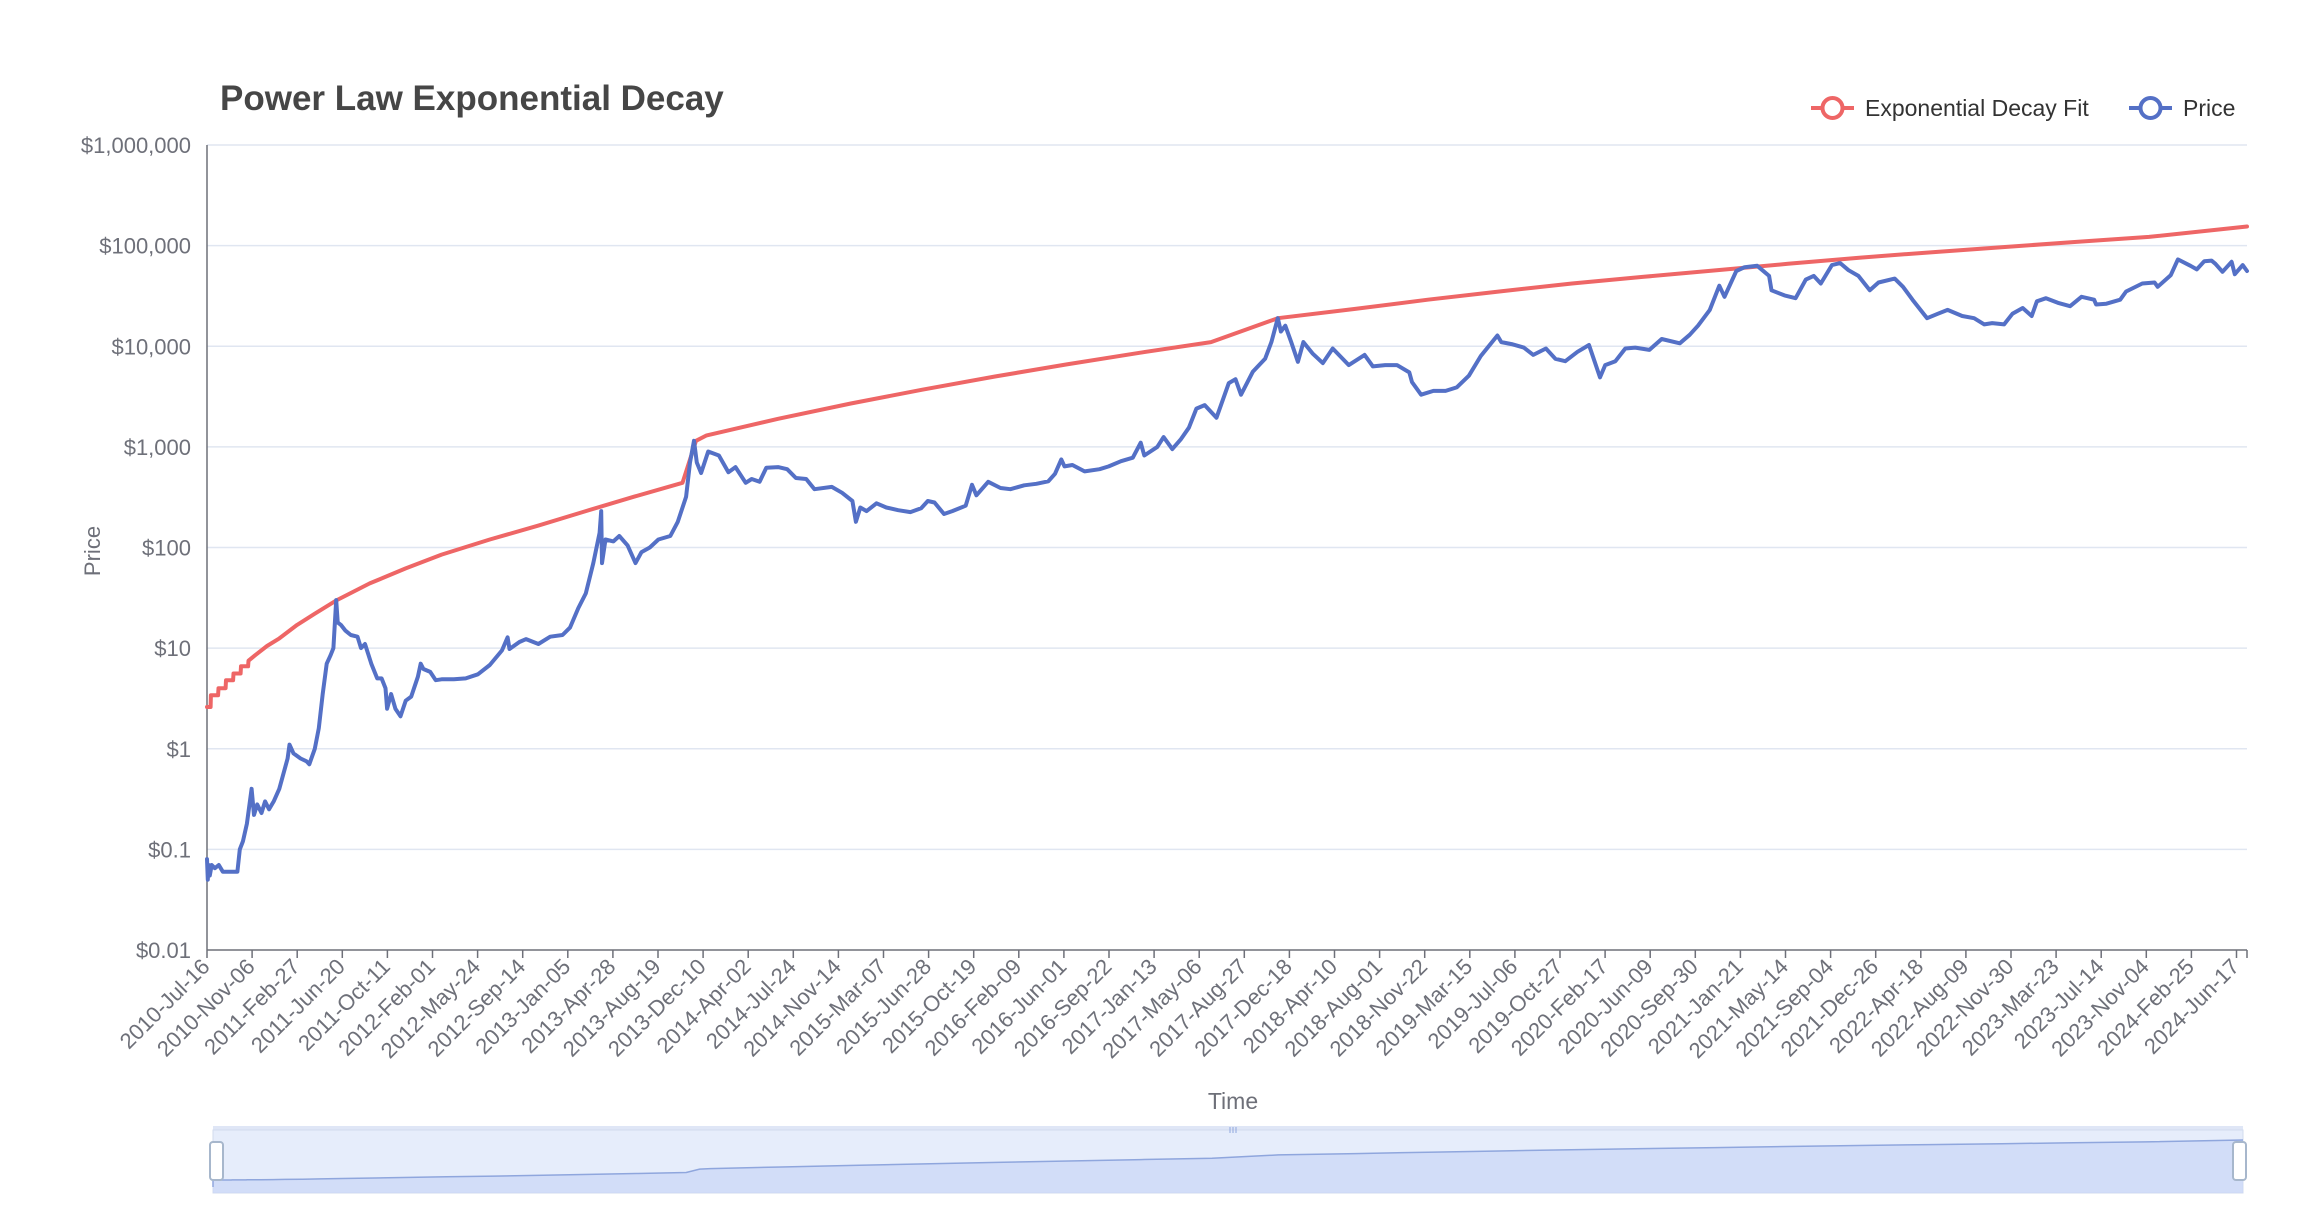  Describe the element at coordinates (2209, 108) in the screenshot. I see `legend-price-label: Price` at that location.